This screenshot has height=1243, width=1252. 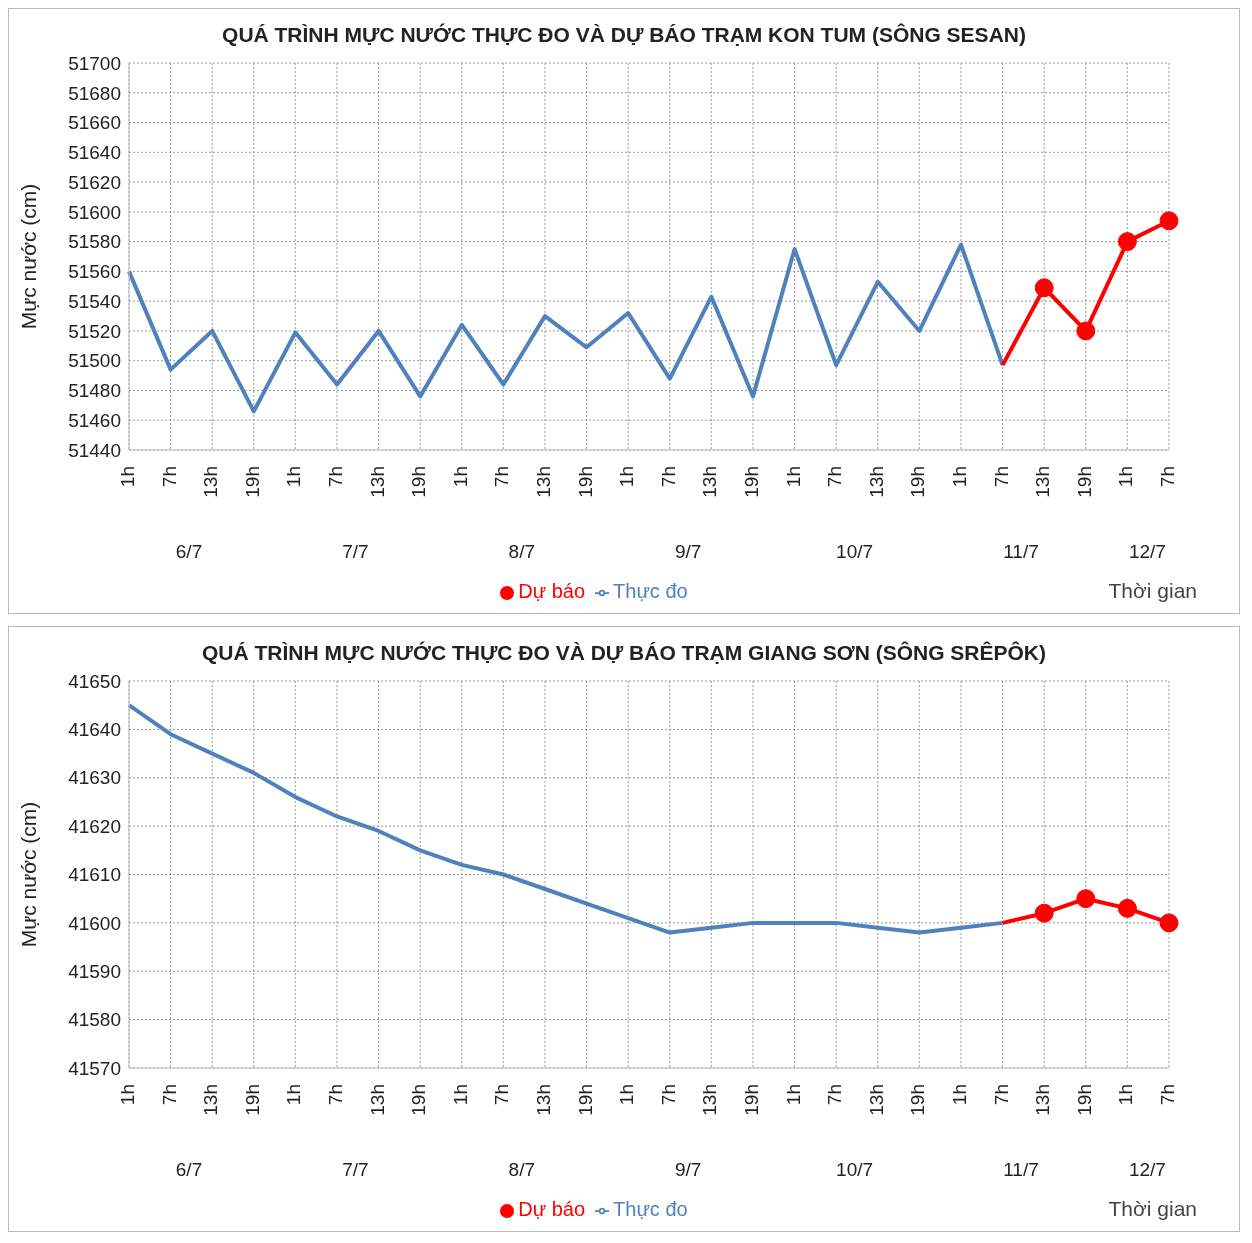 I want to click on y-tick-label: 51600, so click(x=94, y=212).